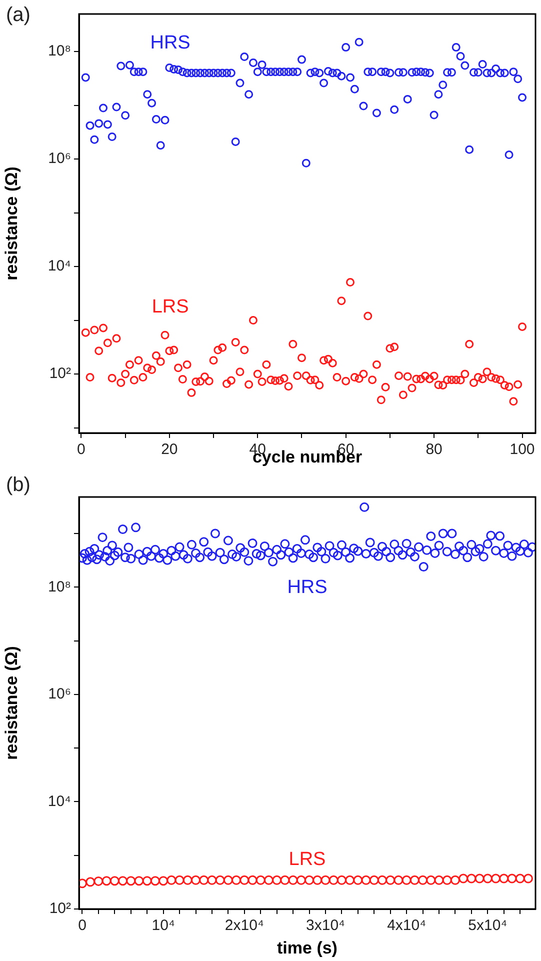 The image size is (541, 961). Describe the element at coordinates (522, 449) in the screenshot. I see `x-tick-label: 100` at that location.